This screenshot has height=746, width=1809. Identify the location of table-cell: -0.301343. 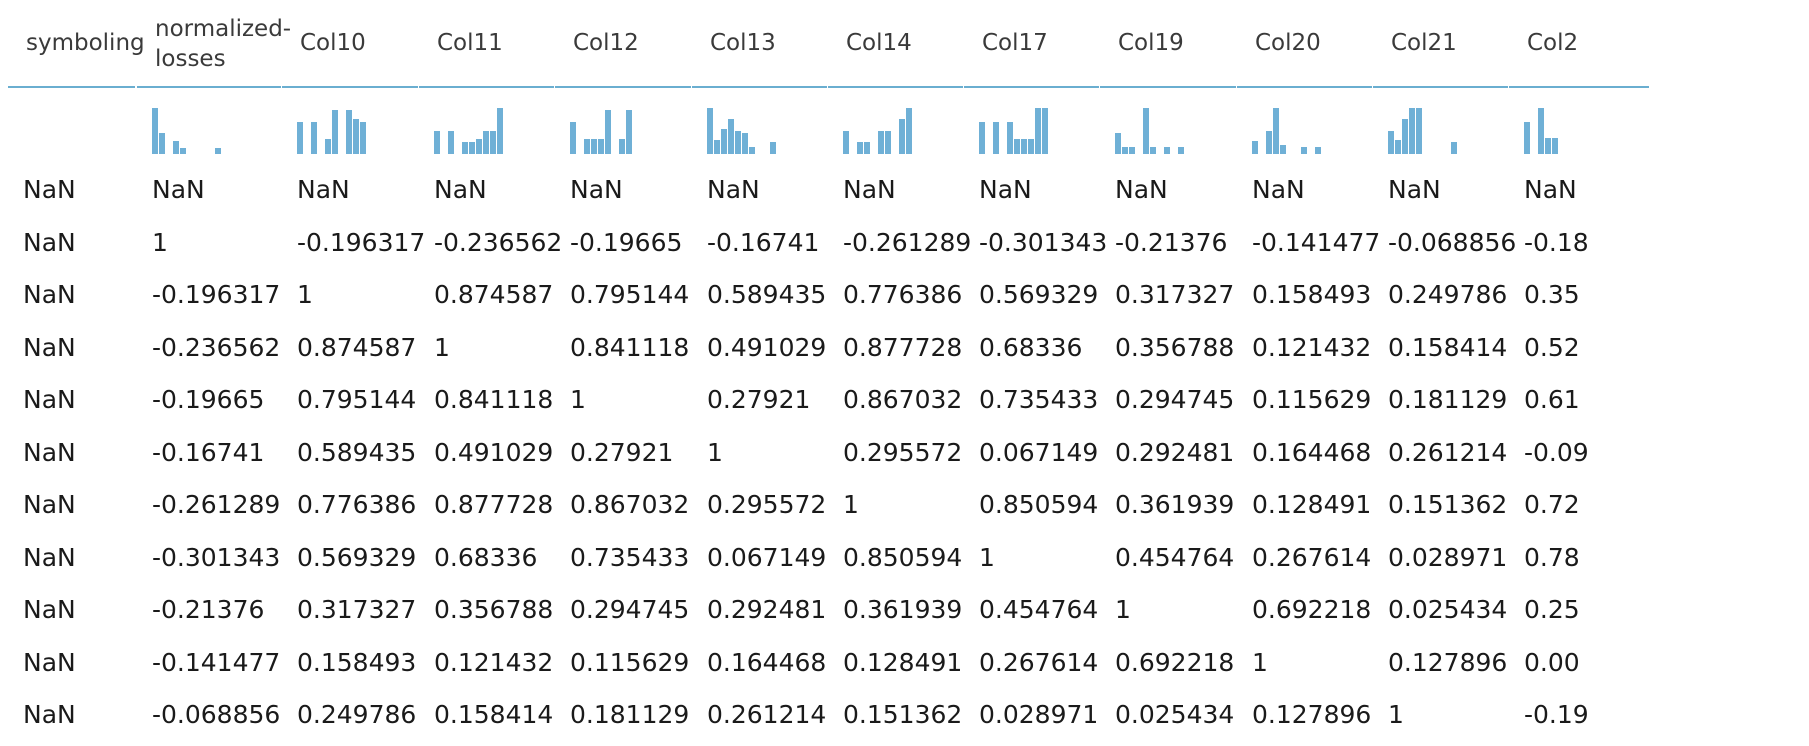
(1043, 242).